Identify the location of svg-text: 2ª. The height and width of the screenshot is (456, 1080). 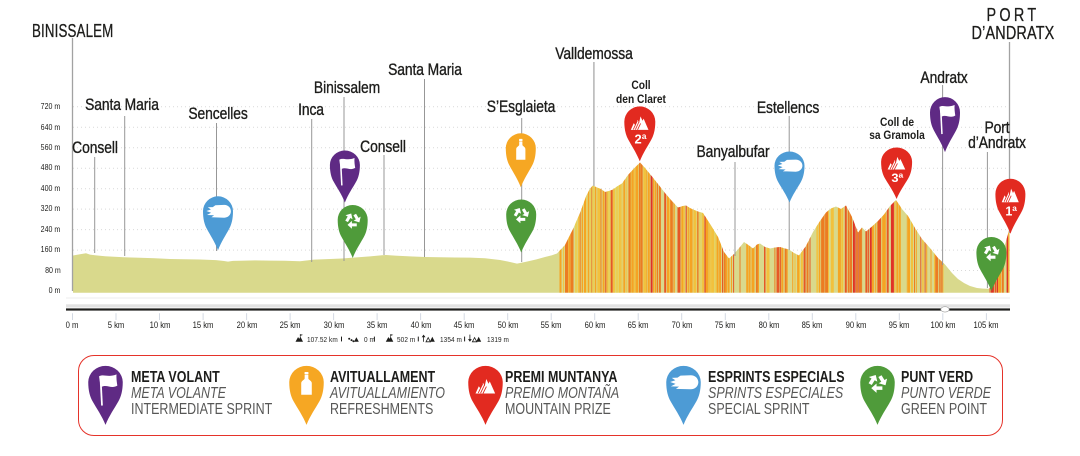
(641, 138).